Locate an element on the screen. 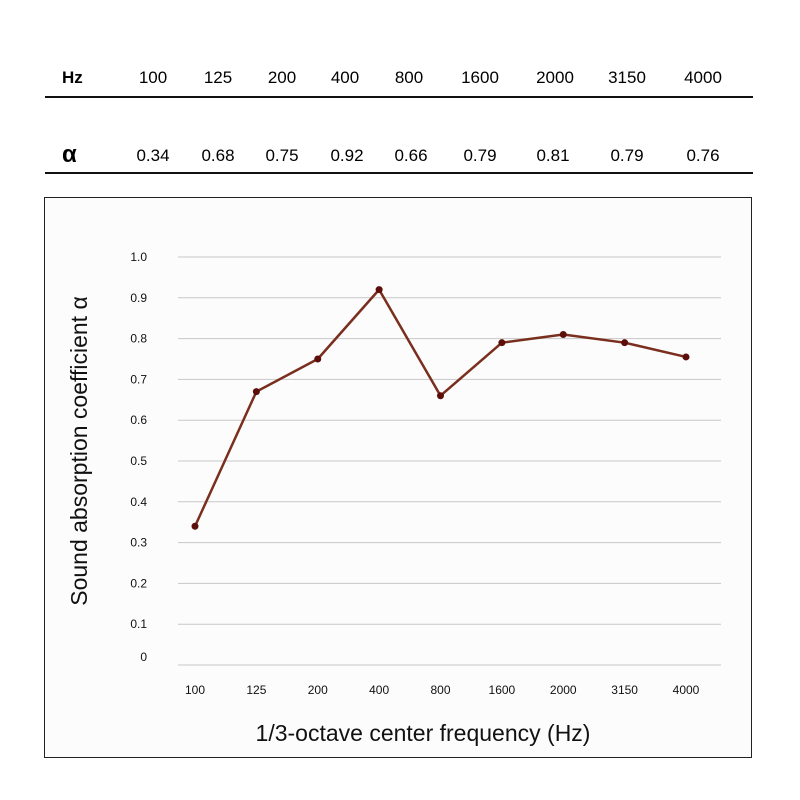 The image size is (800, 800). alpha-cell: 0.81 is located at coordinates (553, 155).